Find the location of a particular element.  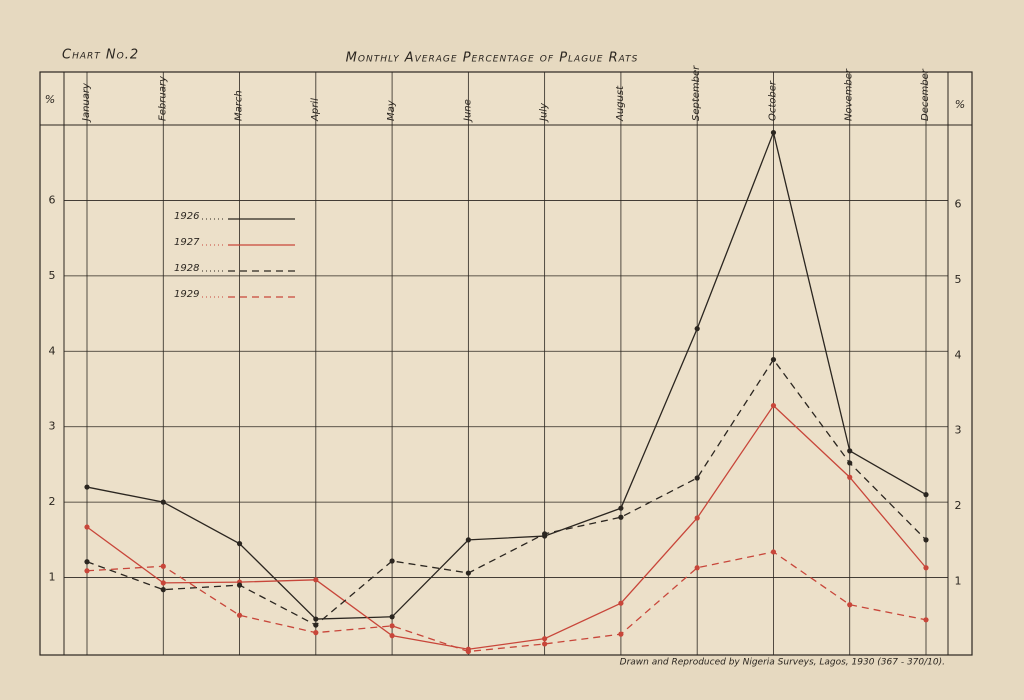

y-tick-label: 6 is located at coordinates (52, 199).